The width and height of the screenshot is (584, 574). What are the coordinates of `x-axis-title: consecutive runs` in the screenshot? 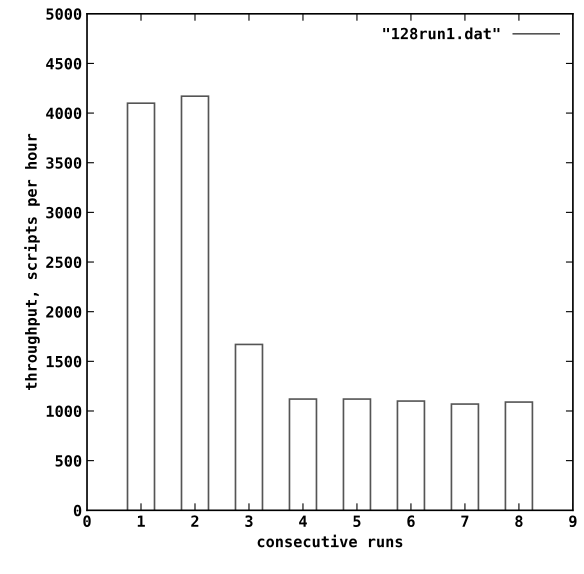 It's located at (330, 541).